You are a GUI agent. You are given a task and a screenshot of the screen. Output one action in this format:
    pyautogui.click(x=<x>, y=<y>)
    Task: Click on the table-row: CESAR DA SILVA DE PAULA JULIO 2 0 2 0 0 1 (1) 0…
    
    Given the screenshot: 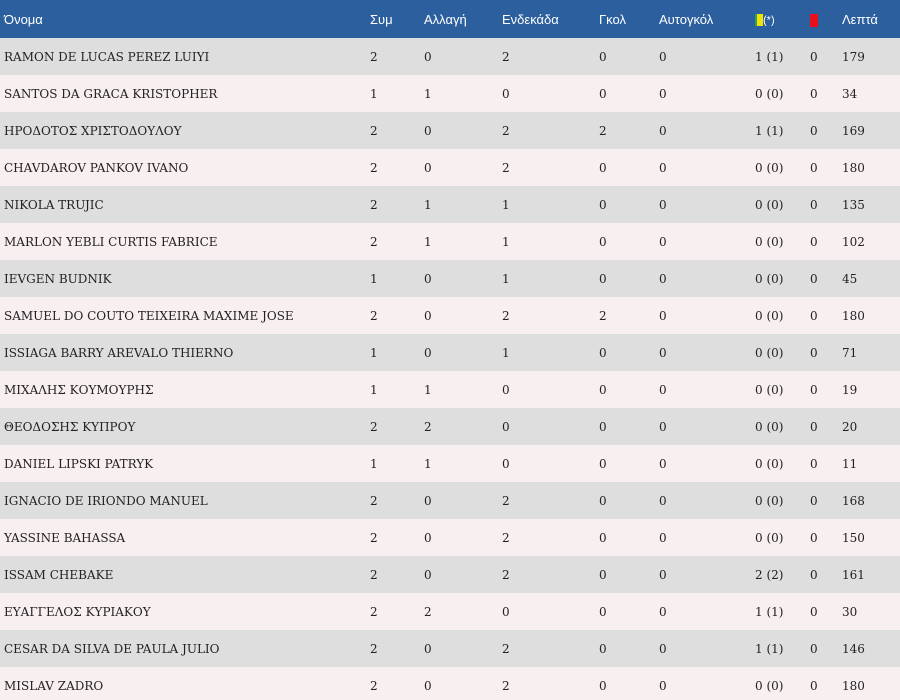 What is the action you would take?
    pyautogui.click(x=450, y=648)
    